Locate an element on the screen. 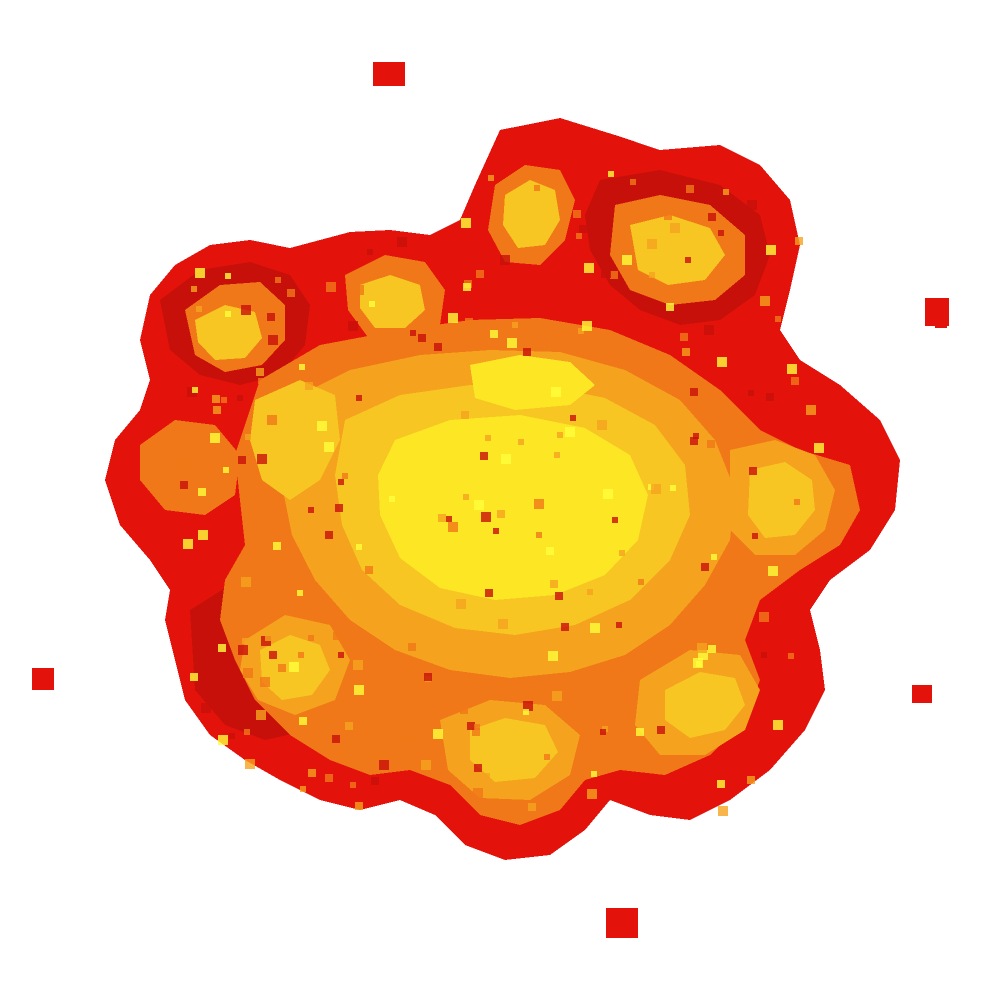  debris-pixel is located at coordinates (622, 923).